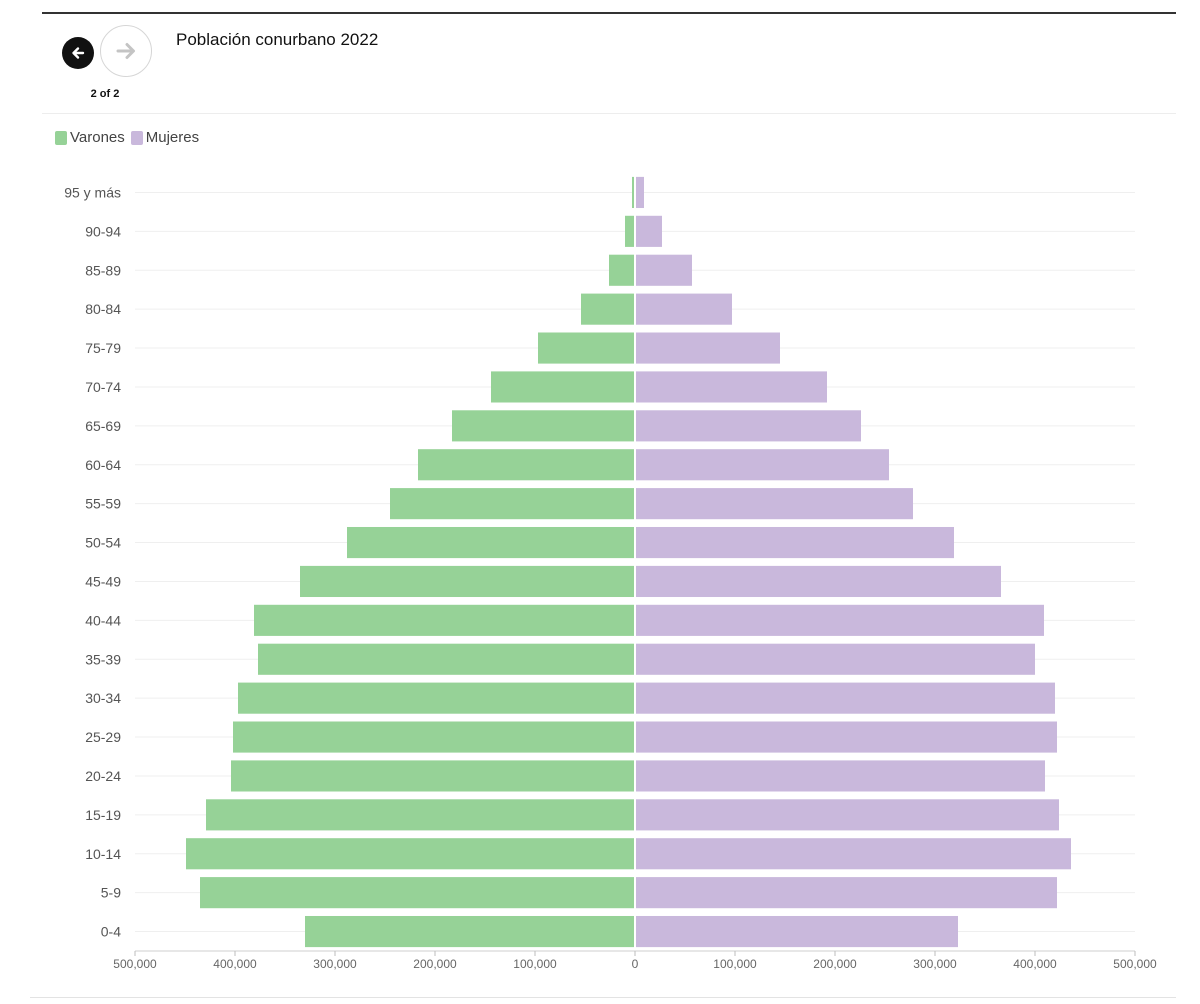  Describe the element at coordinates (103, 776) in the screenshot. I see `y-tick-label: 20-24` at that location.